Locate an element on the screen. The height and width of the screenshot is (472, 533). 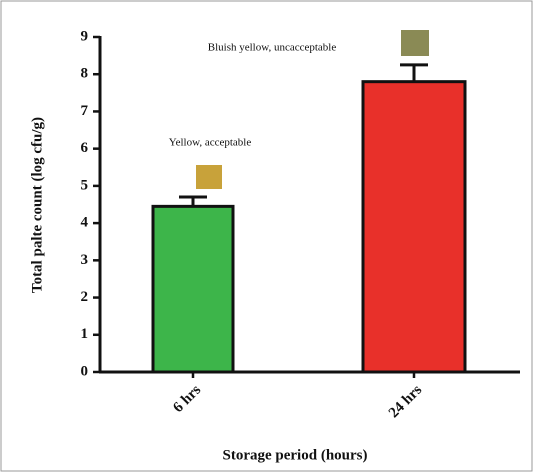
y-tick-label: 6 is located at coordinates (85, 148).